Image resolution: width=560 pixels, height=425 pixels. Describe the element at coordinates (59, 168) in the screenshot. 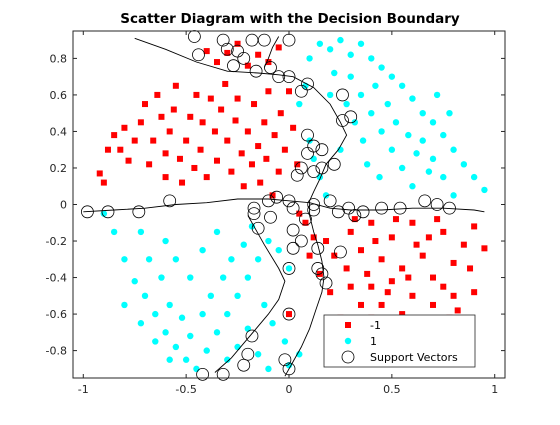

I see `y-tick-label: 0.2` at that location.